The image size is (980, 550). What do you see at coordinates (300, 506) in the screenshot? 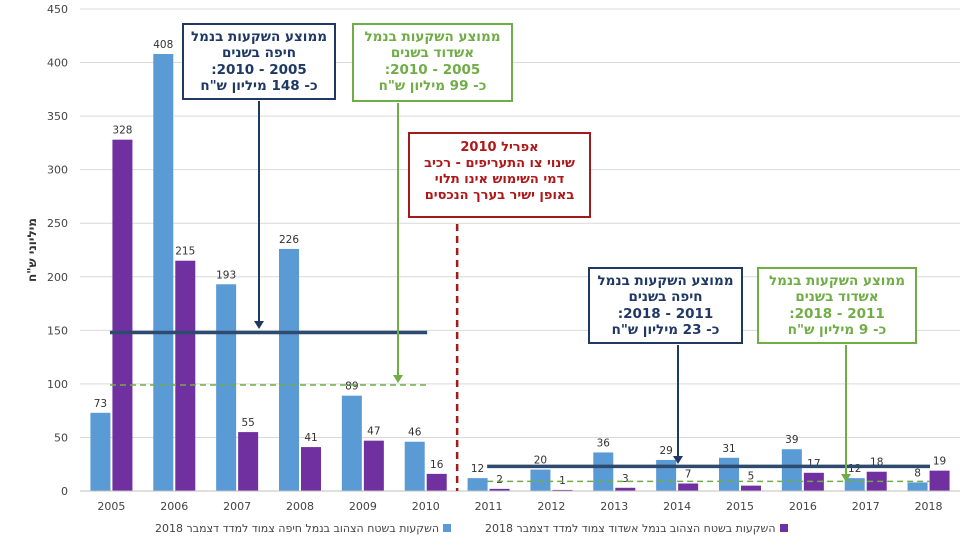
I see `x-tick-label: 2008` at bounding box center [300, 506].